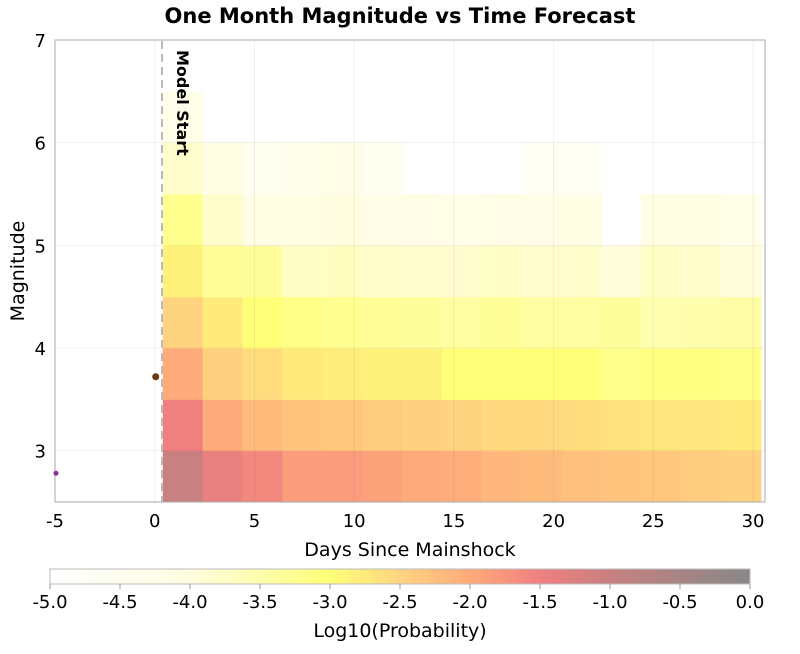 This screenshot has height=654, width=800. I want to click on colorbar-tick-label: -3.5, so click(259, 602).